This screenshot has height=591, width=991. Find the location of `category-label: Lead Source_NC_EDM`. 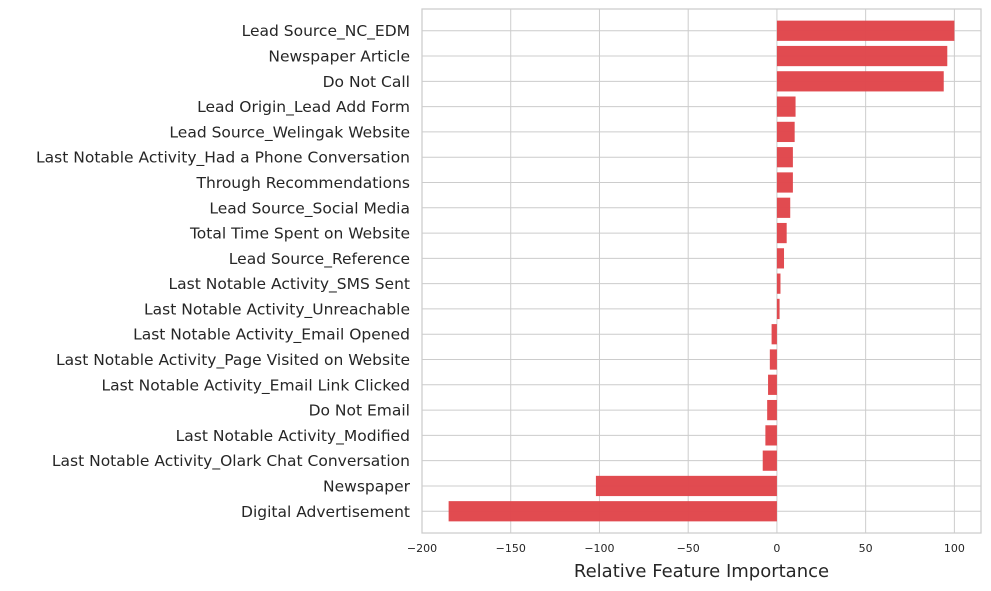

category-label: Lead Source_NC_EDM is located at coordinates (326, 31).